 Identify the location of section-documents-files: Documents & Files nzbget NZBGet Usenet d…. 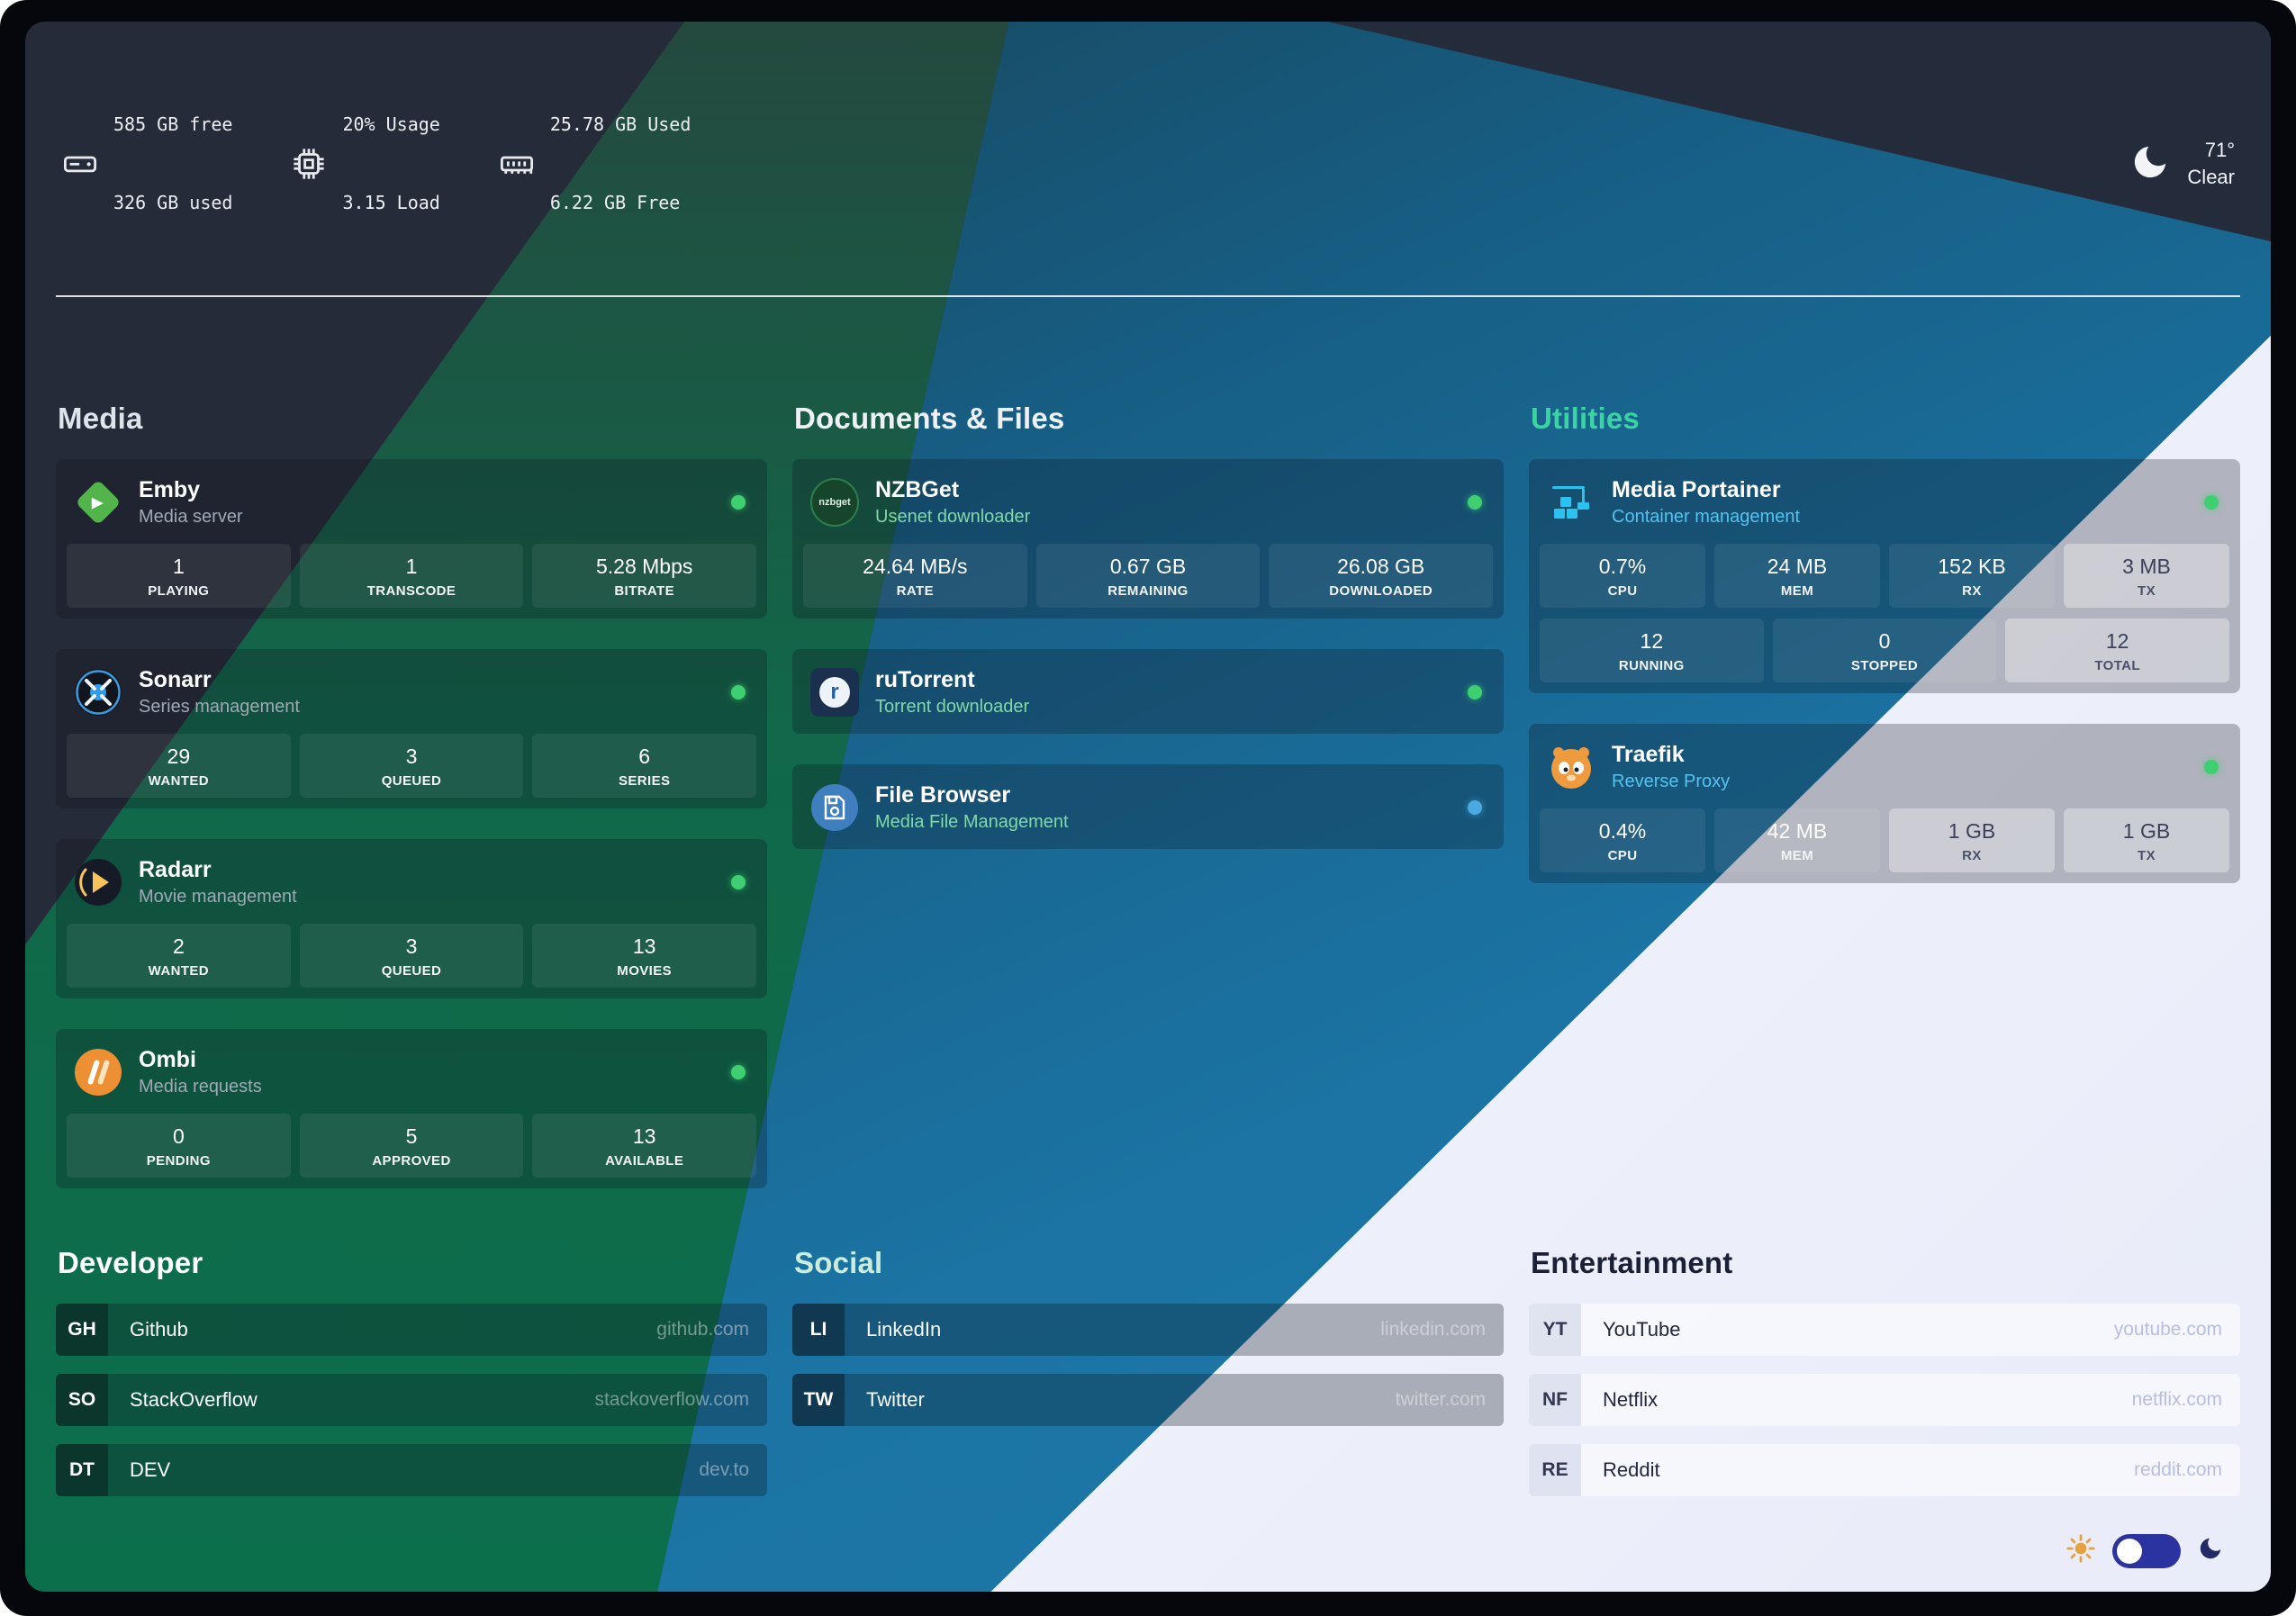
(1148, 625).